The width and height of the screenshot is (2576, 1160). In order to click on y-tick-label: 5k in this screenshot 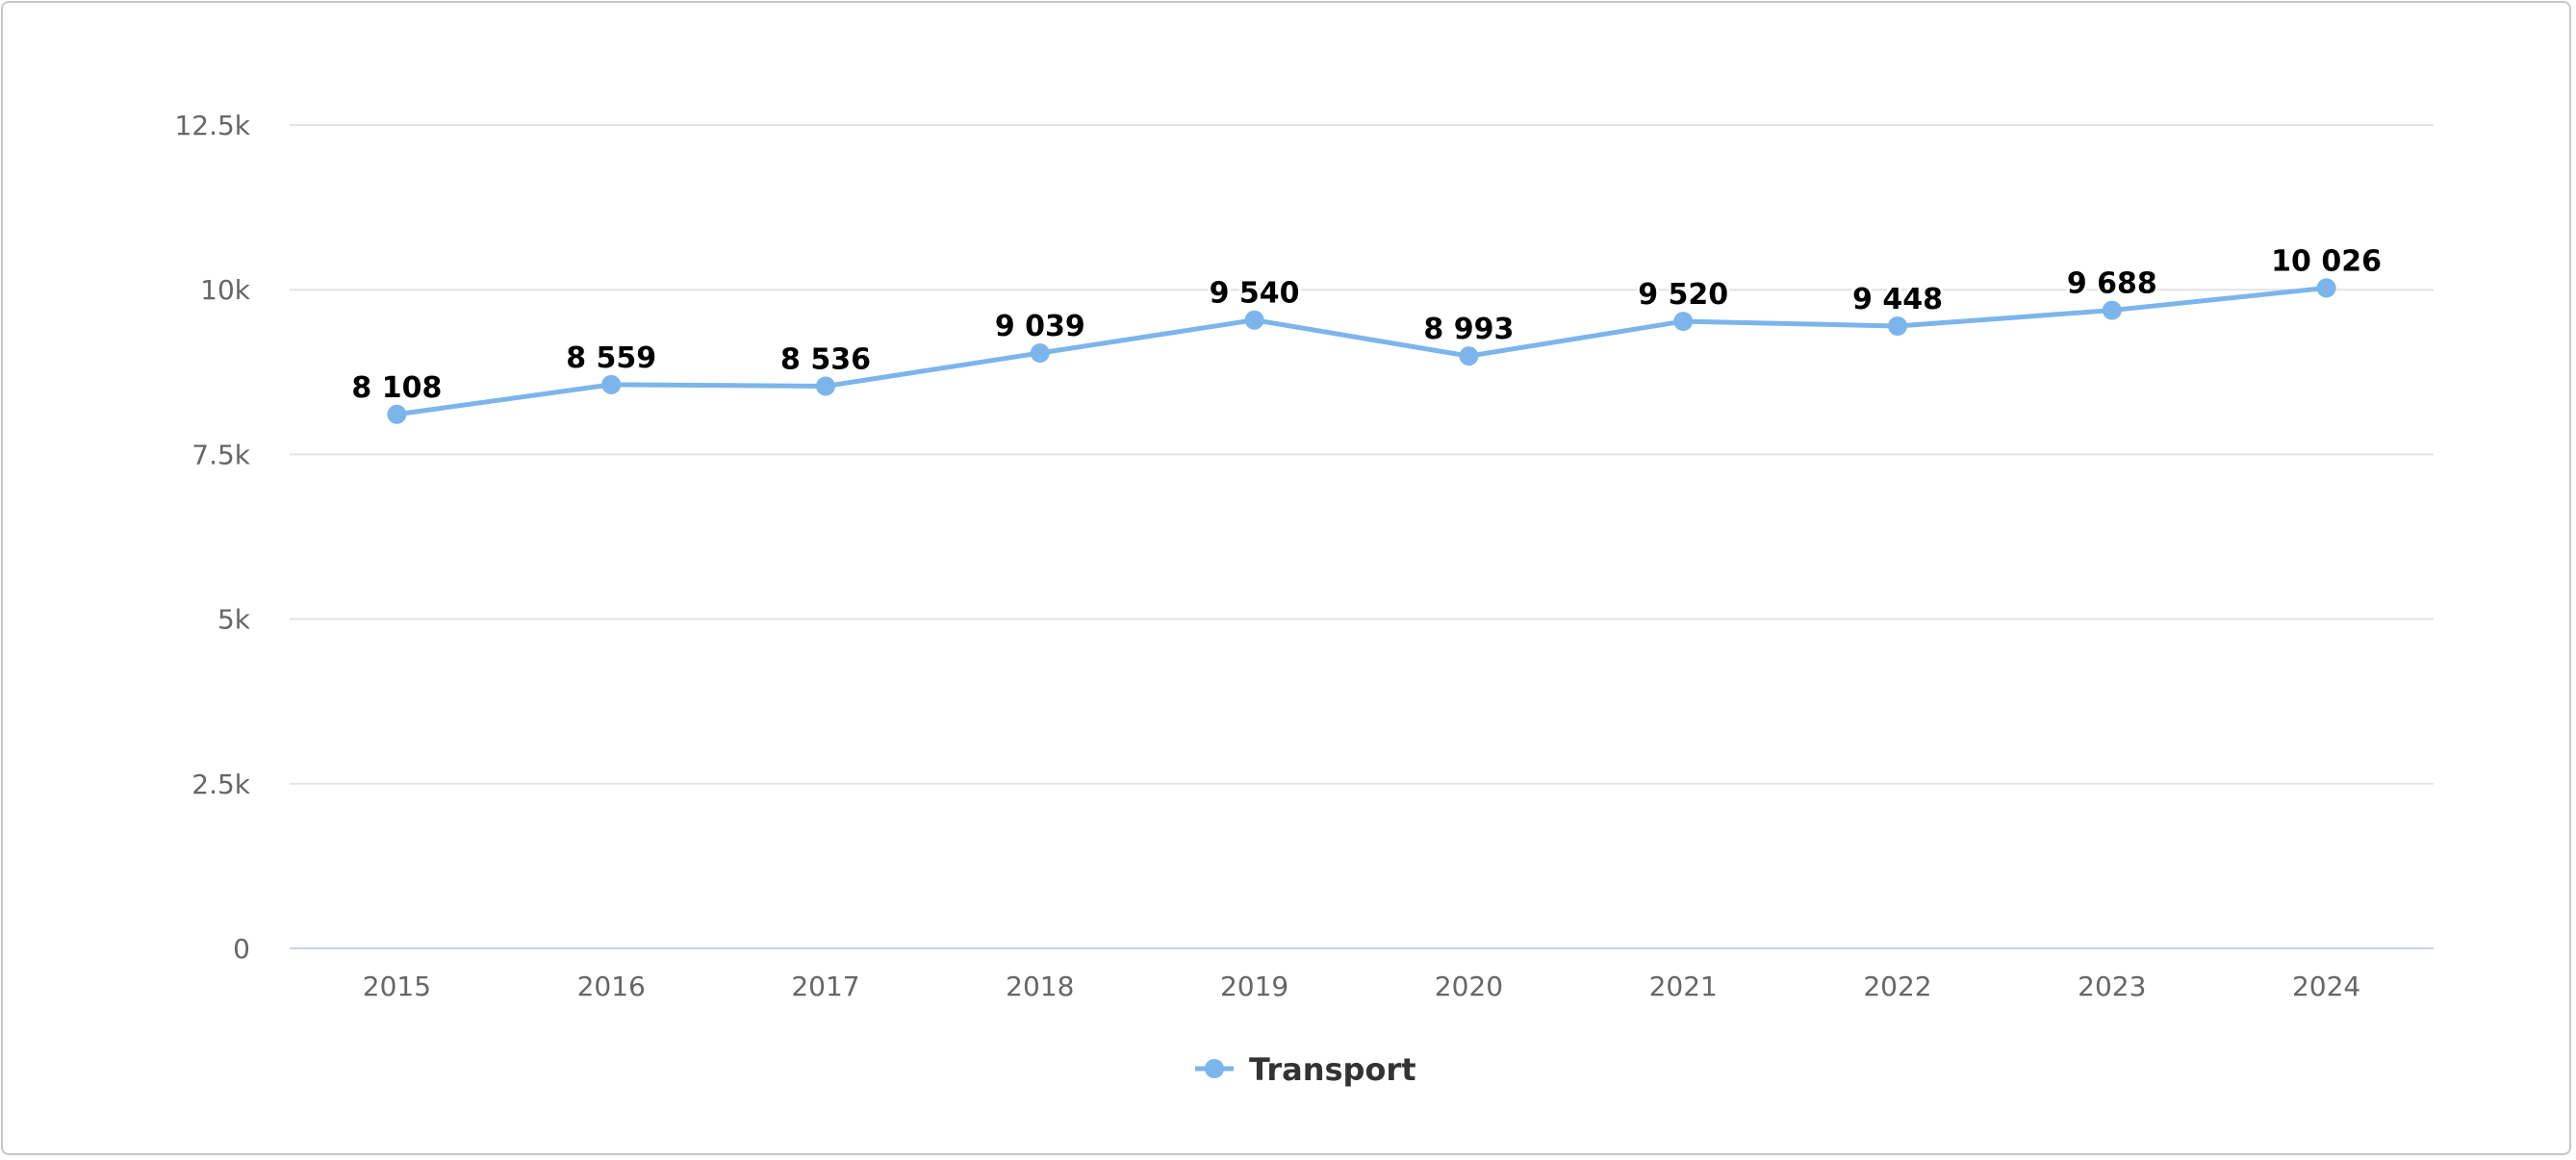, I will do `click(234, 620)`.